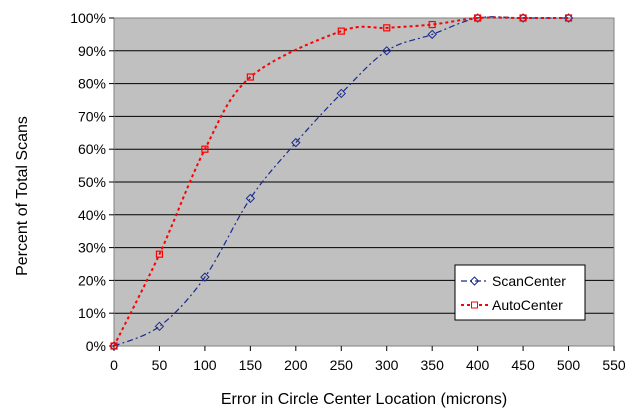 The width and height of the screenshot is (634, 413). What do you see at coordinates (474, 305) in the screenshot?
I see `legend-marker-autocenter` at bounding box center [474, 305].